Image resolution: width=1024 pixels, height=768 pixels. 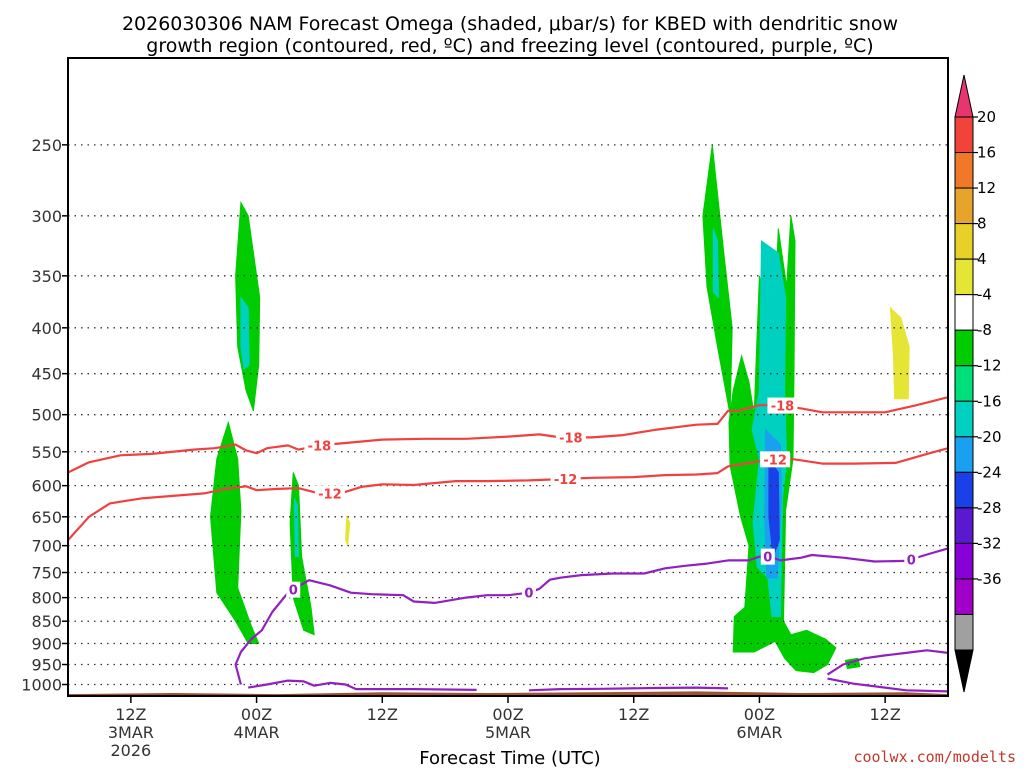 What do you see at coordinates (984, 295) in the screenshot?
I see `colorbar-tick-label: -4` at bounding box center [984, 295].